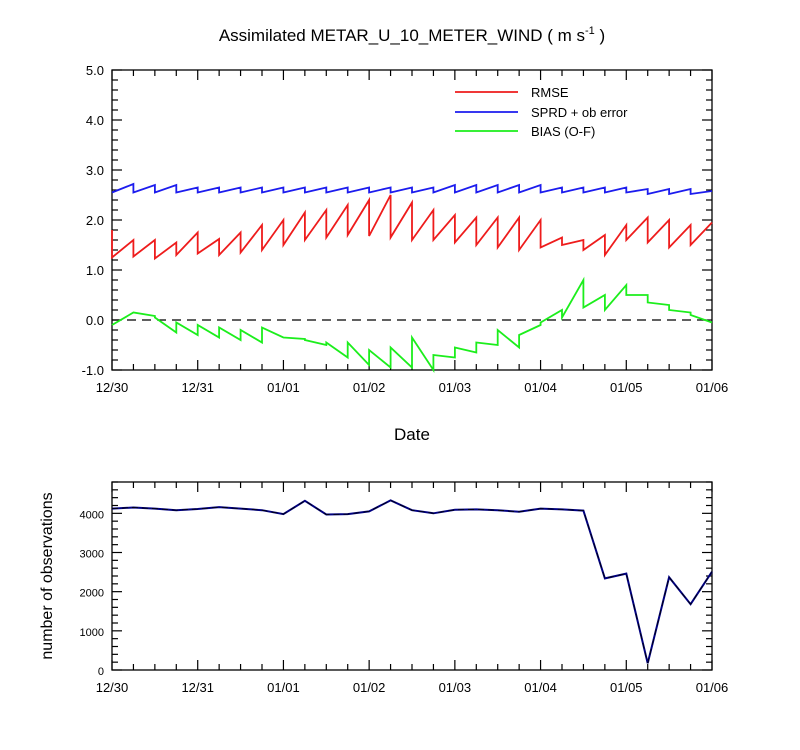  What do you see at coordinates (101, 672) in the screenshot?
I see `y-tick-label: 0` at bounding box center [101, 672].